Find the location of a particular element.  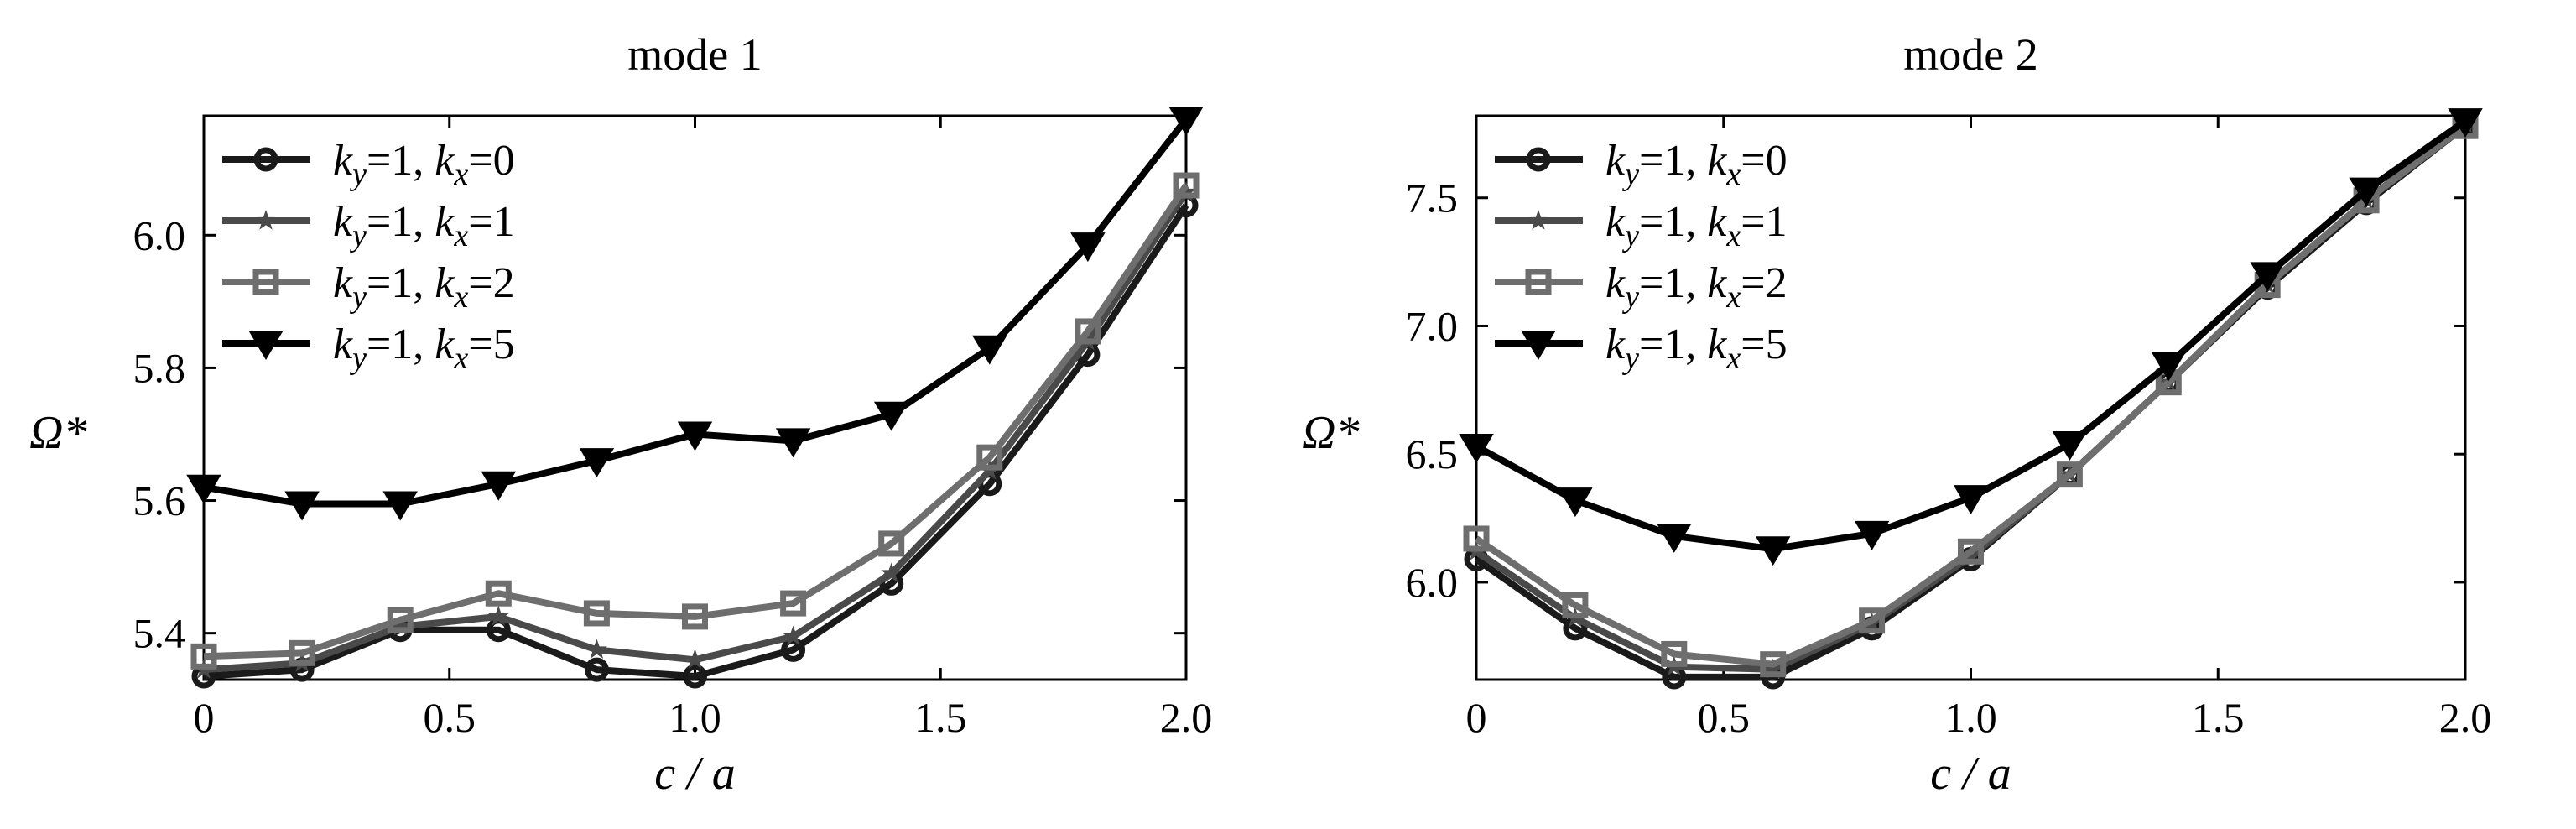

legend: ky=1, kx=0ky=1, kx=1ky=1, kx=2ky=1, kx=5 is located at coordinates (368, 256).